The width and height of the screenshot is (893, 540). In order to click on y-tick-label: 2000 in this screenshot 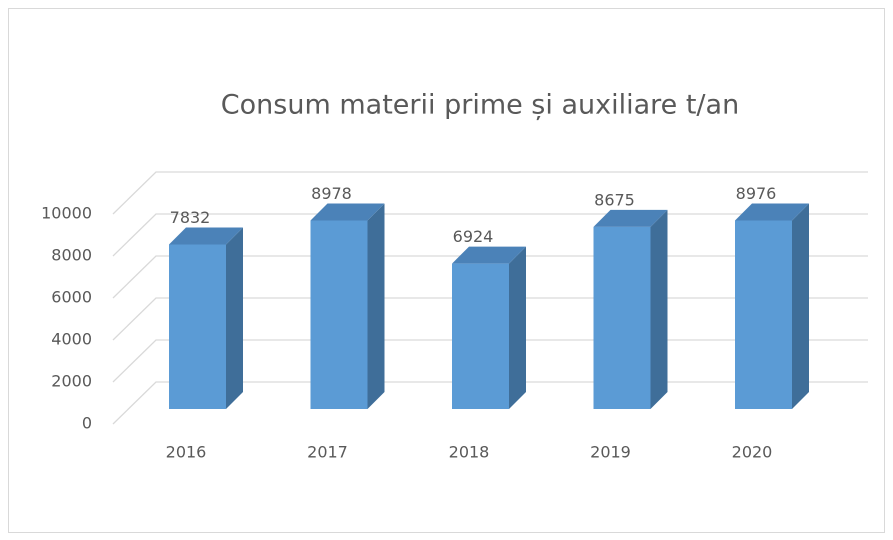, I will do `click(71, 381)`.